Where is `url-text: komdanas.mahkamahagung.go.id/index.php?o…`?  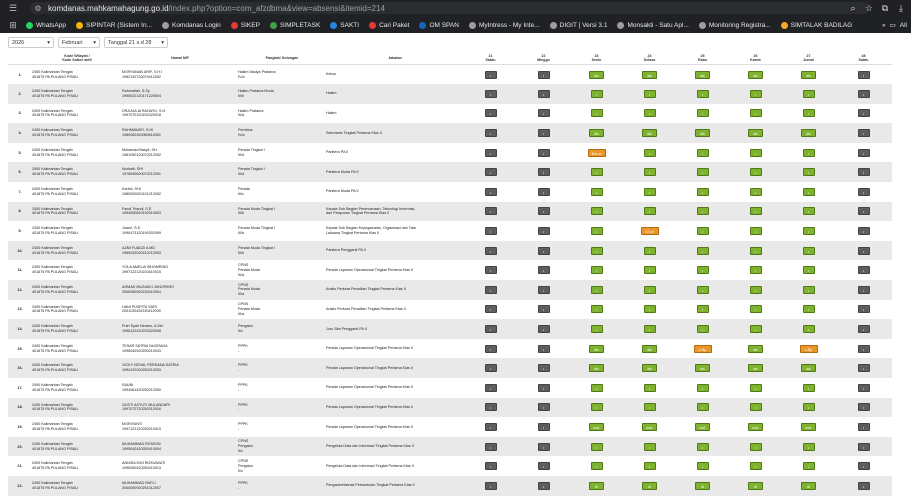
url-text: komdanas.mahkamahagung.go.id/index.php?o… is located at coordinates (216, 8).